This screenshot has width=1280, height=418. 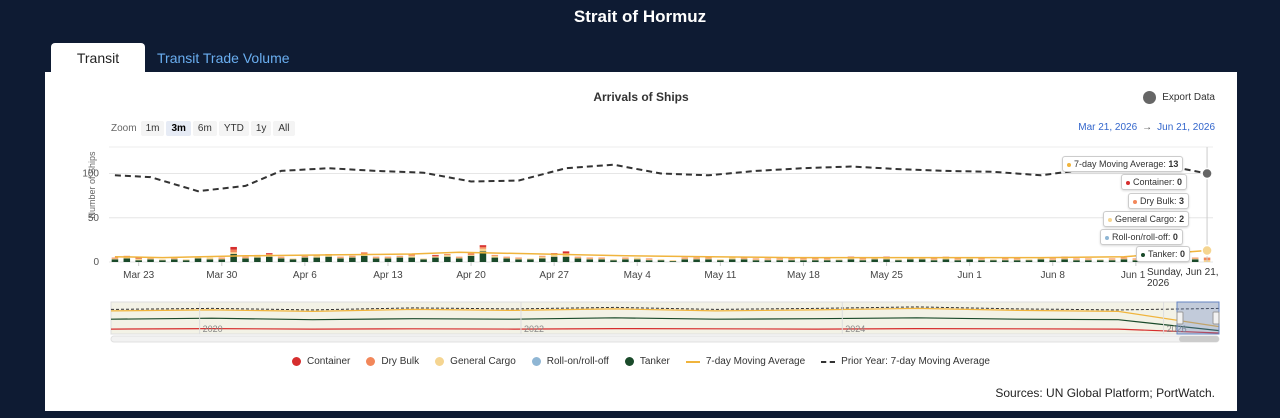 What do you see at coordinates (90, 174) in the screenshot?
I see `y-tick-label: 100` at bounding box center [90, 174].